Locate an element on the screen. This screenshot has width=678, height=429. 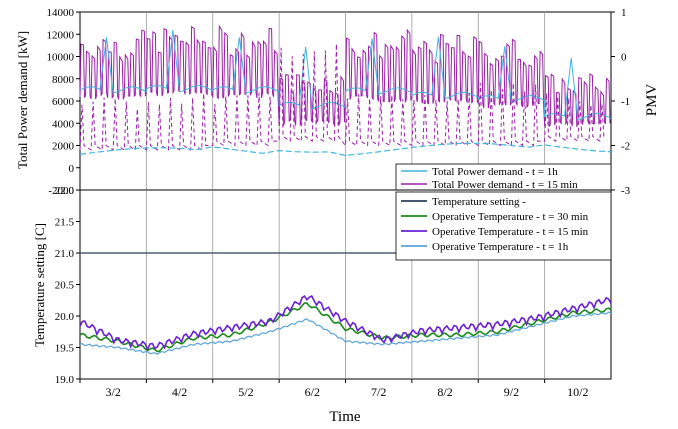
bottom-y-tick-label: 21.0 is located at coordinates (65, 254).